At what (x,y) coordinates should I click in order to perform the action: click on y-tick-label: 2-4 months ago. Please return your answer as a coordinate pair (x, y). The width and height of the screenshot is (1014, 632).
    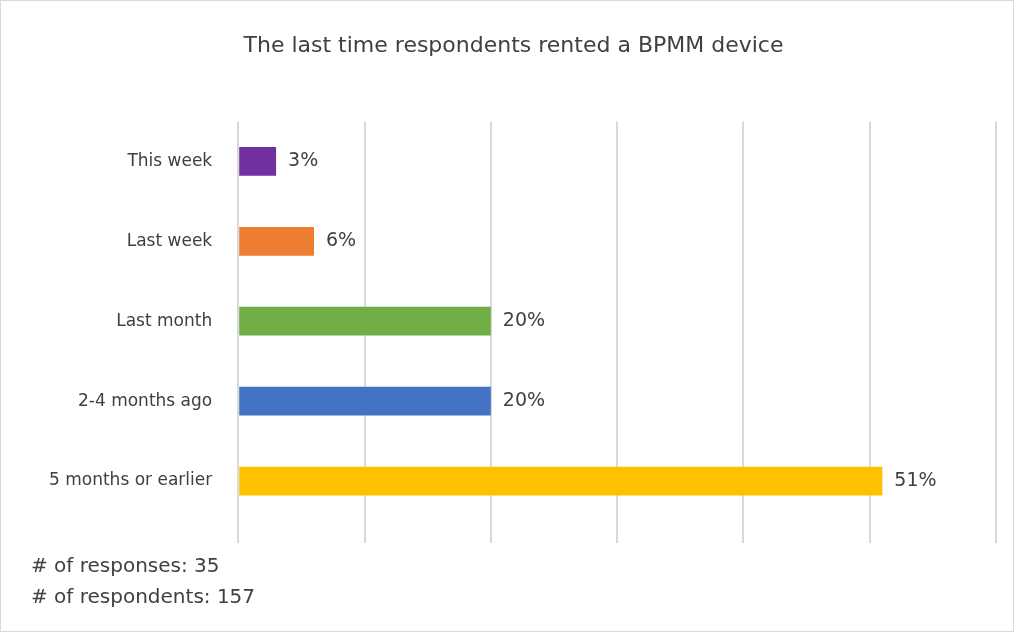
    Looking at the image, I should click on (145, 399).